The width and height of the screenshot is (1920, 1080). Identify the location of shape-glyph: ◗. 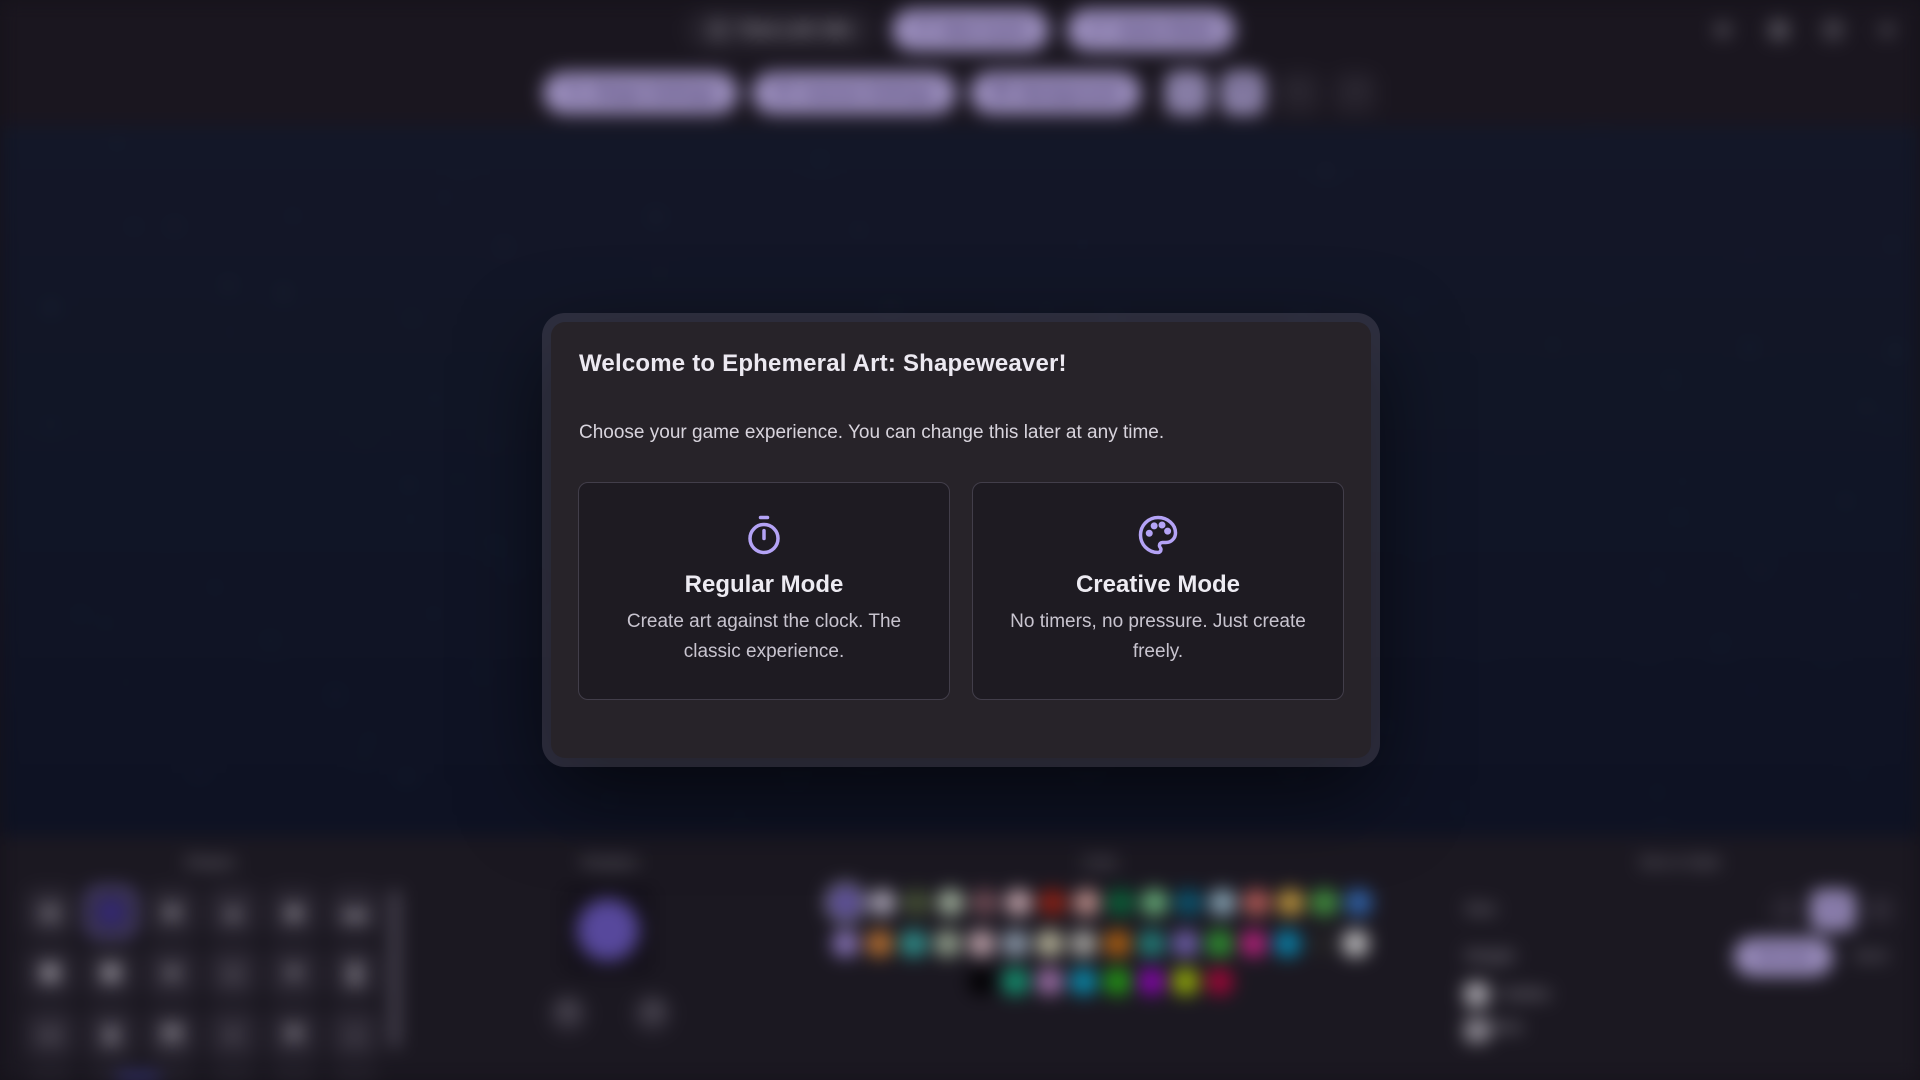
(233, 1033).